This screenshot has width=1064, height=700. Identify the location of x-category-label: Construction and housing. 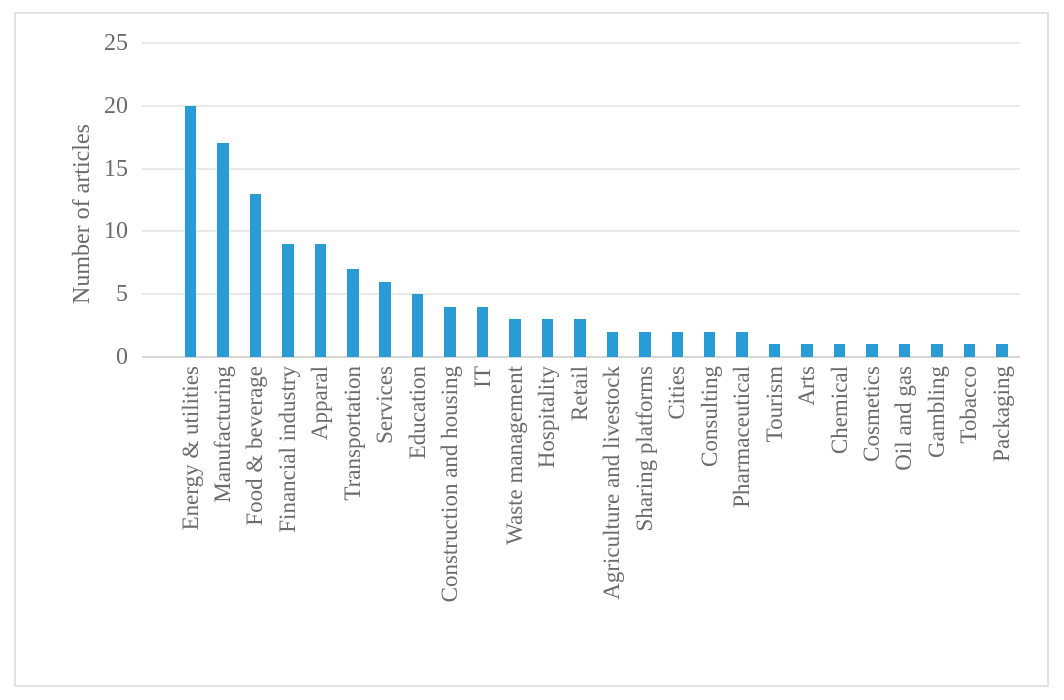
(450, 484).